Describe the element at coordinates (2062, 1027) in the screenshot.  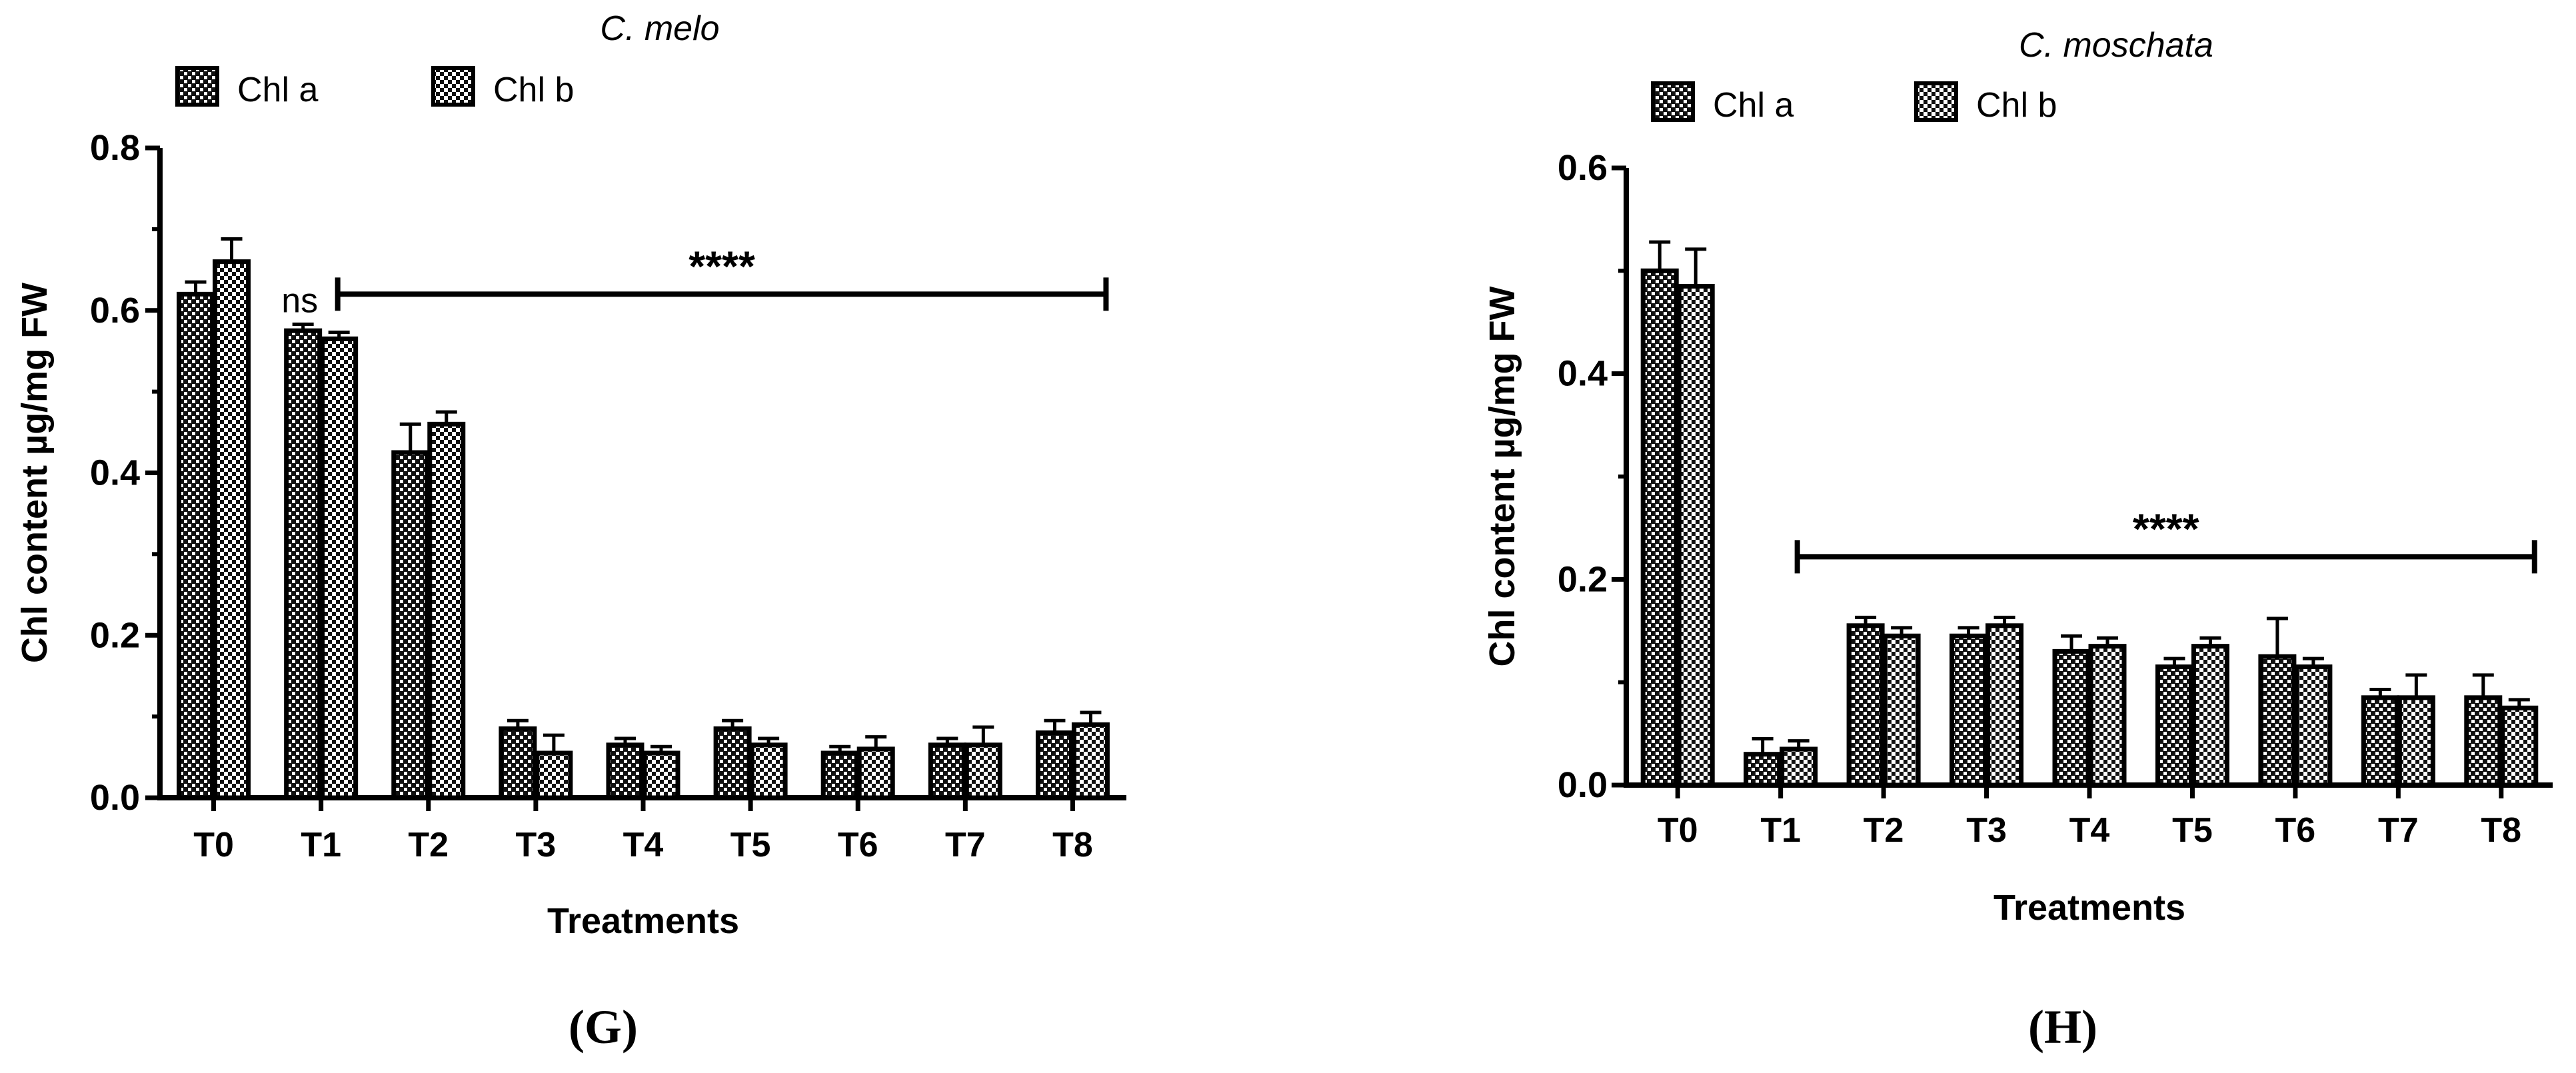
I see `panel-label: (H)` at that location.